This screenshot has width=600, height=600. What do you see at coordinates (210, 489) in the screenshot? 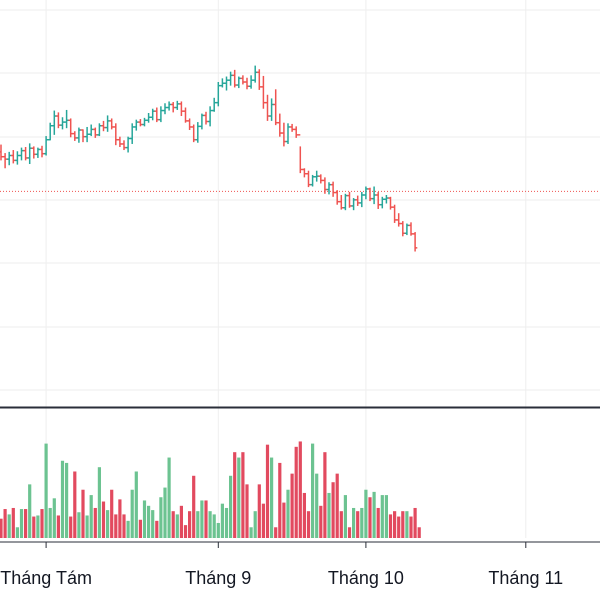
I see `volume-bars` at bounding box center [210, 489].